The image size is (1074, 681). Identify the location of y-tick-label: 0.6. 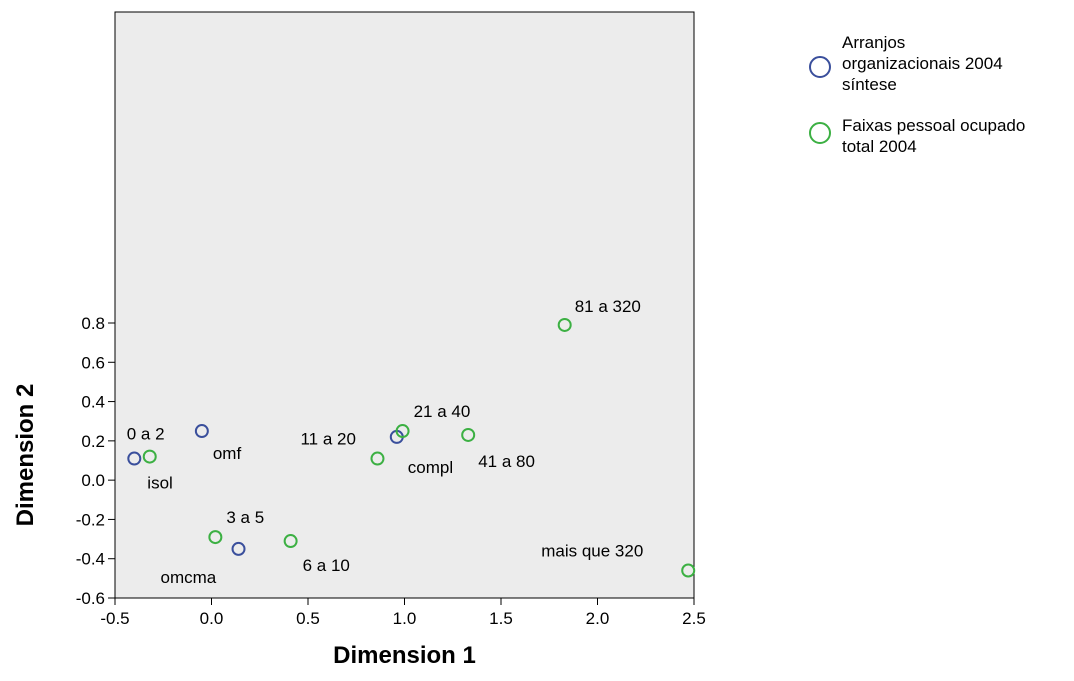
(93, 362).